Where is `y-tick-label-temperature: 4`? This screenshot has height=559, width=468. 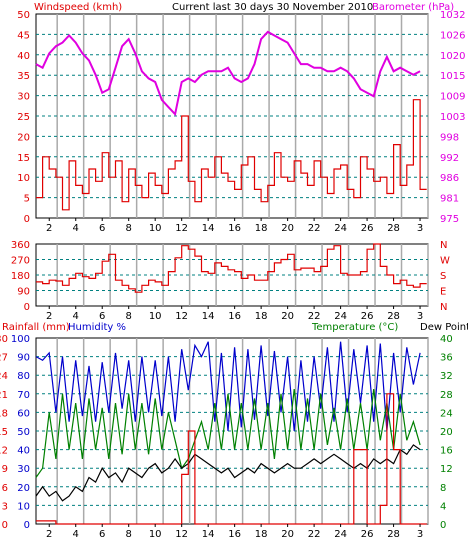 y-tick-label-temperature: 4 is located at coordinates (443, 506).